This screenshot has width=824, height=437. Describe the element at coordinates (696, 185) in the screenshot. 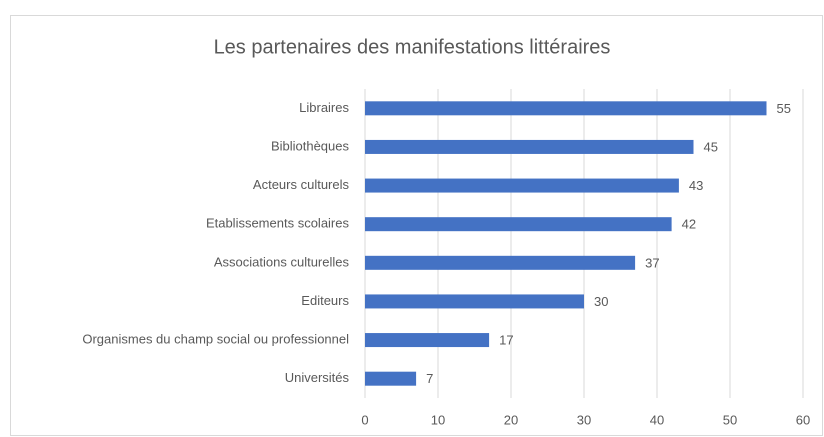

I see `value-label: 43` at that location.